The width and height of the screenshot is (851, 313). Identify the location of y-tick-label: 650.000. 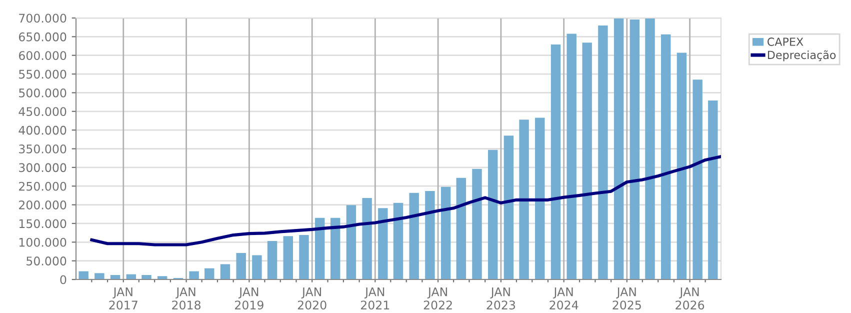
(42, 37).